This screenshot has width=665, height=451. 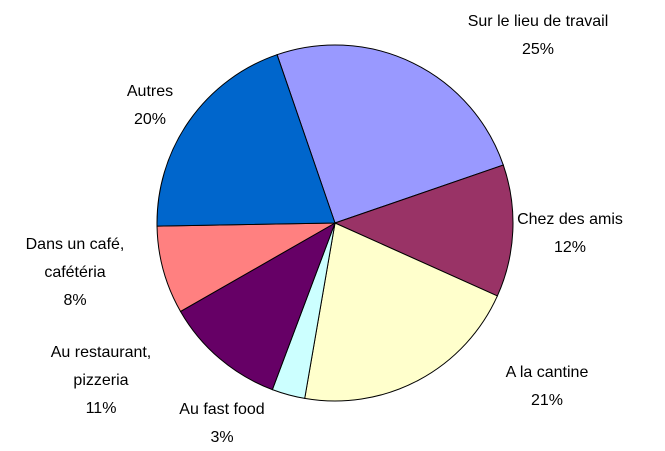 What do you see at coordinates (547, 400) in the screenshot?
I see `value-label: 21%` at bounding box center [547, 400].